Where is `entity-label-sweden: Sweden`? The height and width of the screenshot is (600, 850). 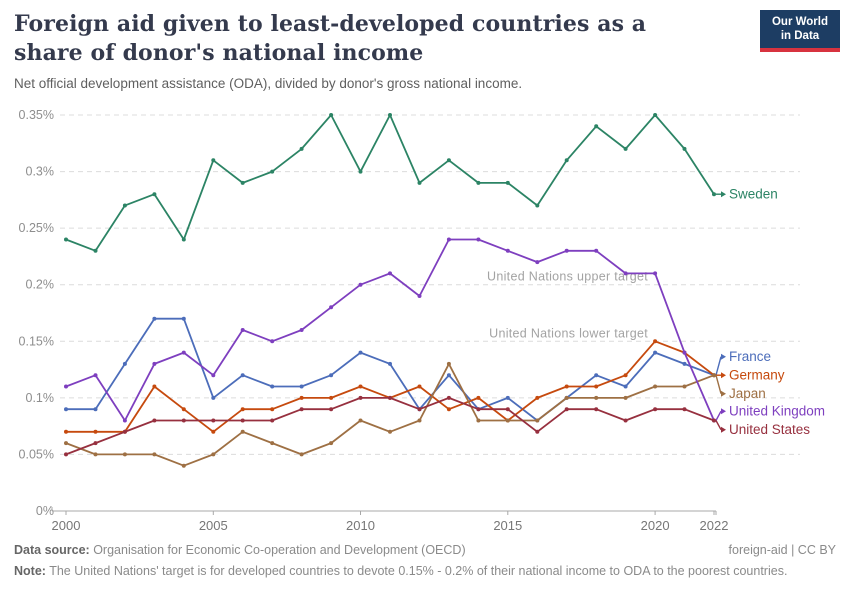 entity-label-sweden: Sweden is located at coordinates (753, 194).